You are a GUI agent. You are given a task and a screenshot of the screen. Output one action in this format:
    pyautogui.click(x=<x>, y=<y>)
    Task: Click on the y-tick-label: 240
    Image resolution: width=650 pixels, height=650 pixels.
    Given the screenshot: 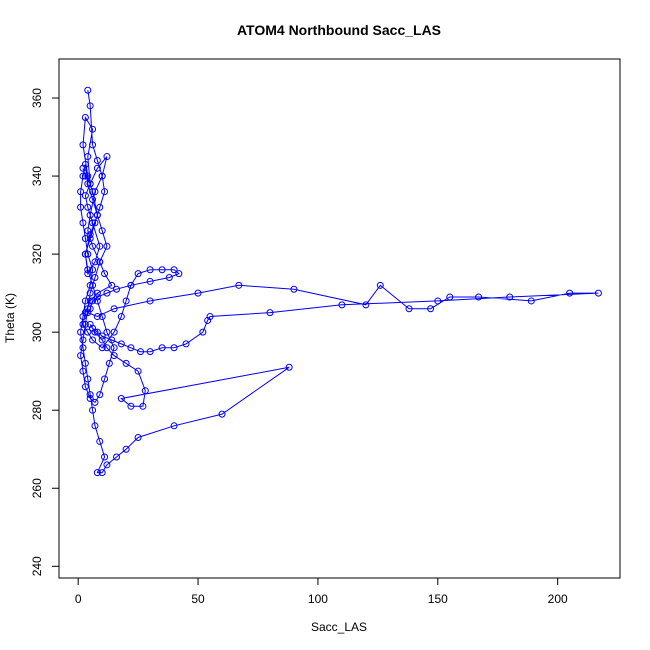 What is the action you would take?
    pyautogui.click(x=37, y=566)
    